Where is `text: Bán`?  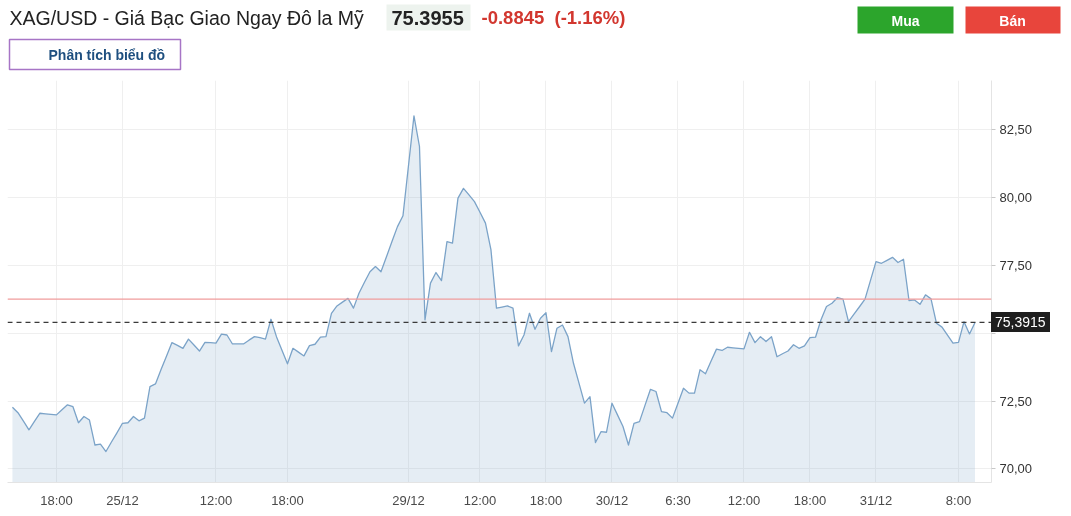 text: Bán is located at coordinates (1012, 20).